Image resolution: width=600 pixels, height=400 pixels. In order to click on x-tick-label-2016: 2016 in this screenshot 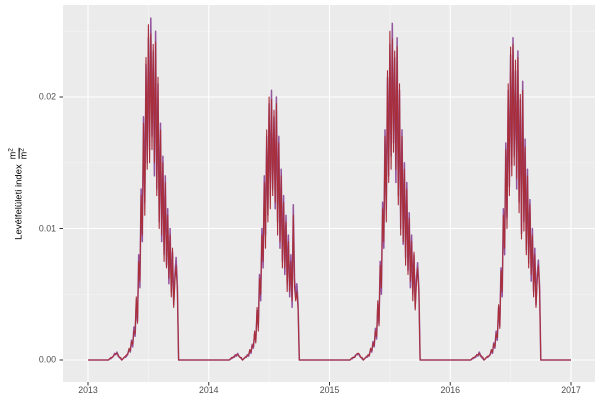, I will do `click(450, 390)`.